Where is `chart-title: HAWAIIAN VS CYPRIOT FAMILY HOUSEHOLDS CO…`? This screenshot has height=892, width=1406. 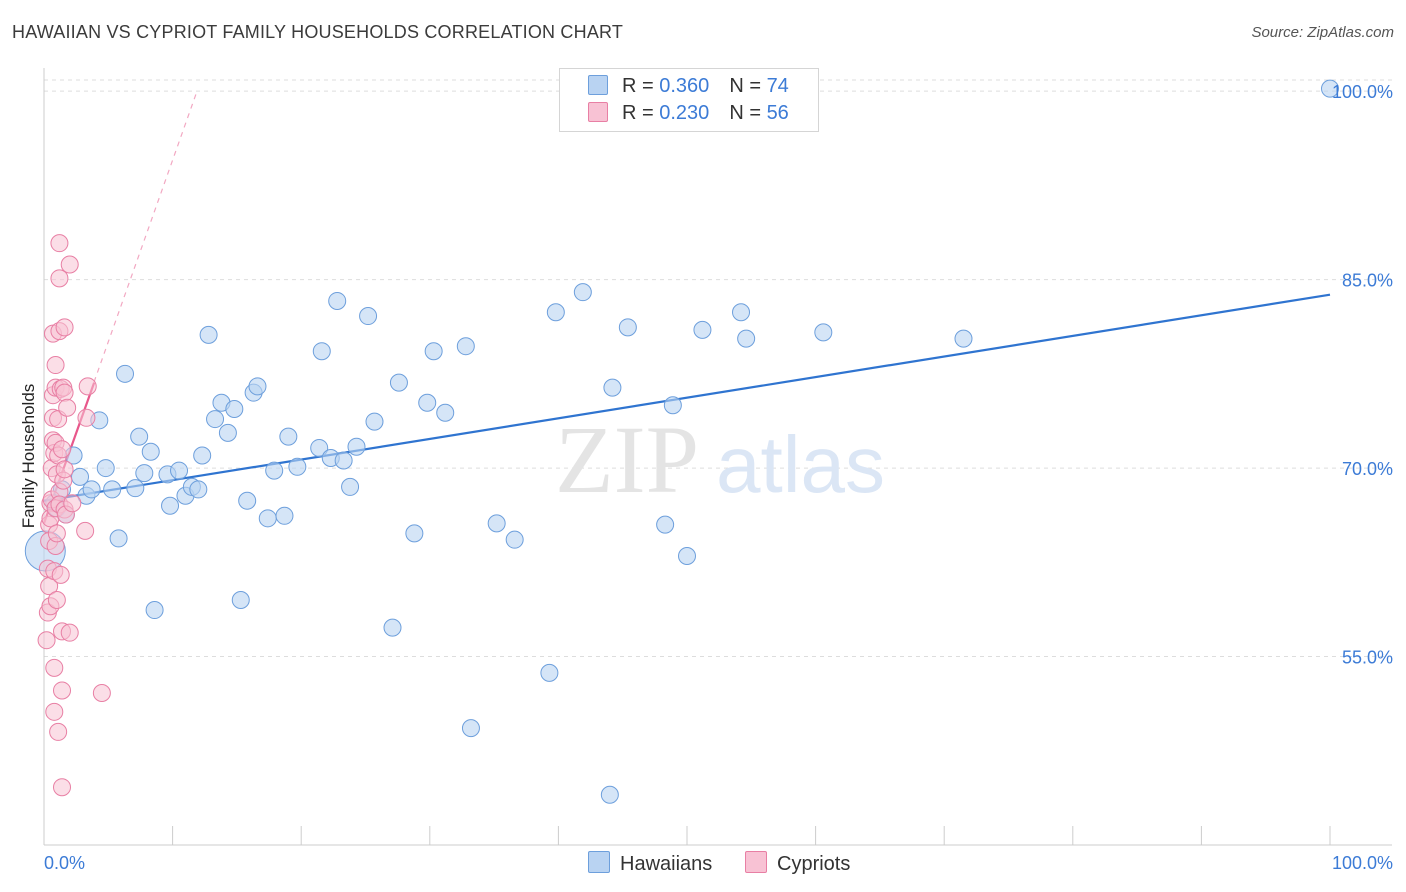 chart-title: HAWAIIAN VS CYPRIOT FAMILY HOUSEHOLDS CO… is located at coordinates (318, 32).